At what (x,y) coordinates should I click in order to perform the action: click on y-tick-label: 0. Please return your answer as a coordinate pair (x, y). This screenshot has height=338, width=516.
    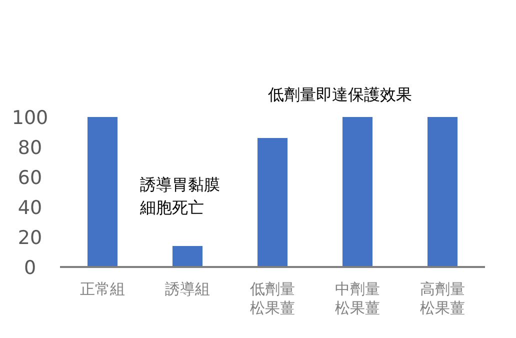
    Looking at the image, I should click on (30, 268).